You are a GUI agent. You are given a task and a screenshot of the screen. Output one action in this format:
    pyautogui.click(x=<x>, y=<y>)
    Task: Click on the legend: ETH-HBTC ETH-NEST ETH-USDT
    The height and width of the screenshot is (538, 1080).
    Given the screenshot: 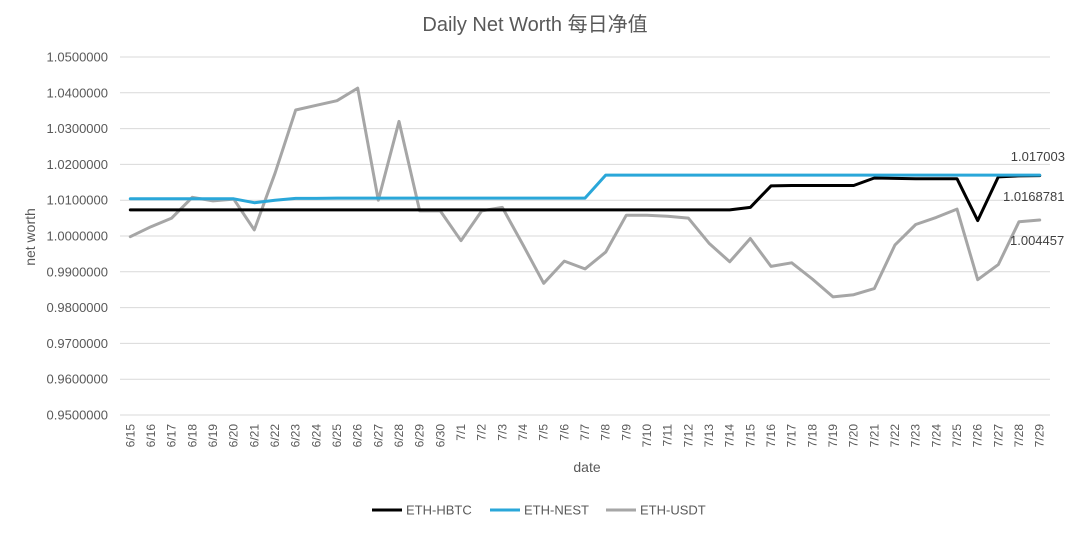 What is the action you would take?
    pyautogui.click(x=539, y=510)
    